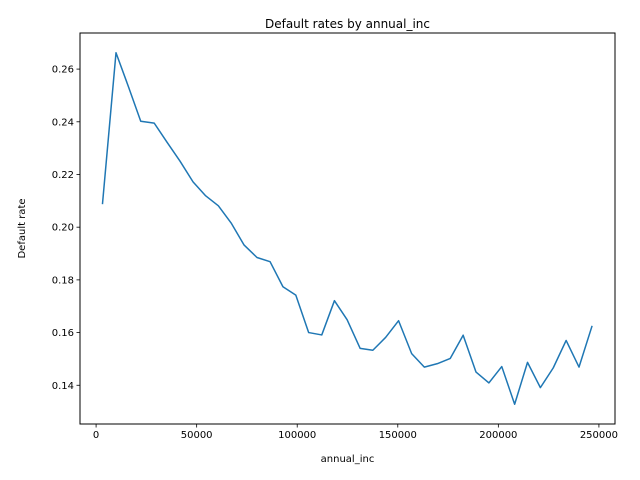 This screenshot has width=640, height=480. Describe the element at coordinates (498, 435) in the screenshot. I see `x-tick-label: 200000` at that location.